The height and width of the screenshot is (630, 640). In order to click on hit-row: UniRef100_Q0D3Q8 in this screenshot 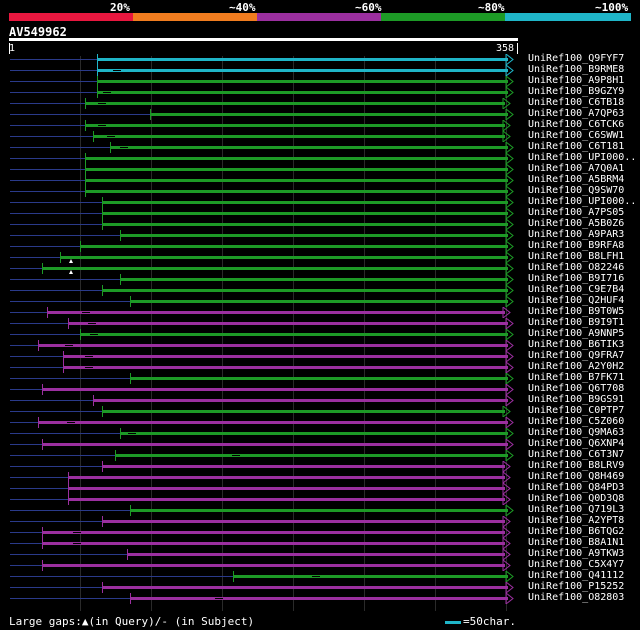, I will do `click(320, 499)`.